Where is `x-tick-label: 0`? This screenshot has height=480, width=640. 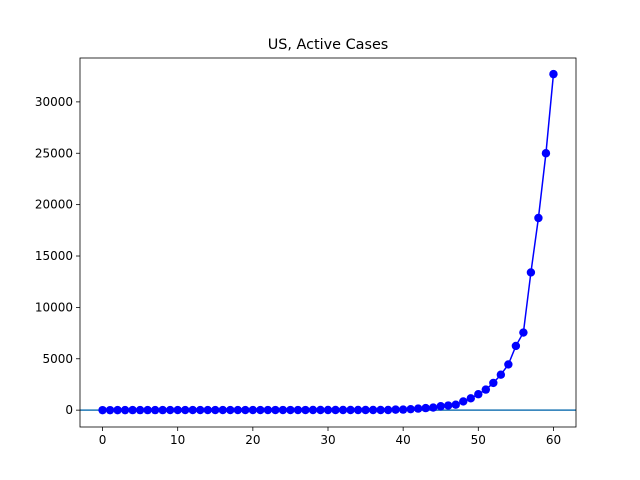 x-tick-label: 0 is located at coordinates (103, 440).